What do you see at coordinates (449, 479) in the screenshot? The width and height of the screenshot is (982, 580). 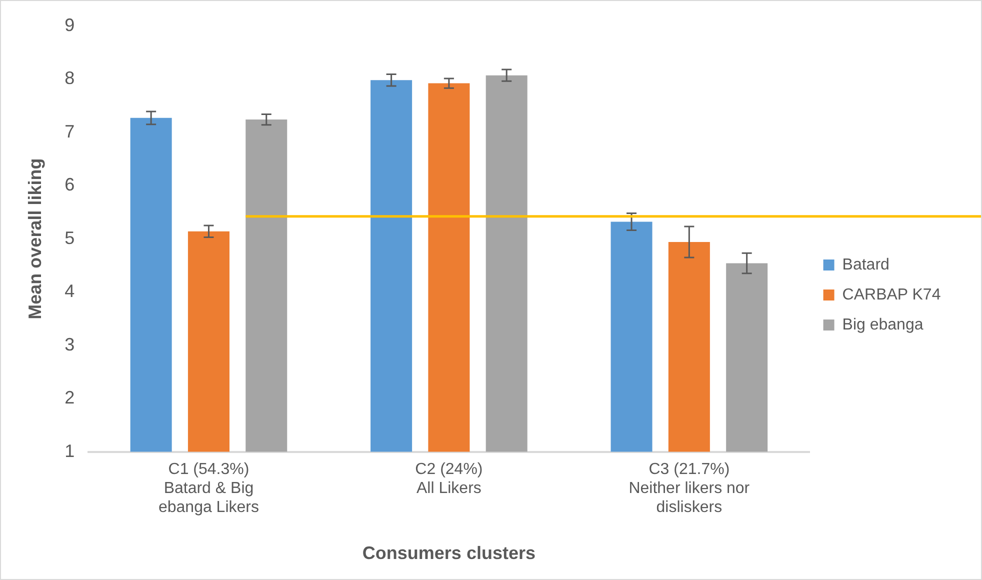 I see `x-tick-label: C2 (24%) All Likers` at bounding box center [449, 479].